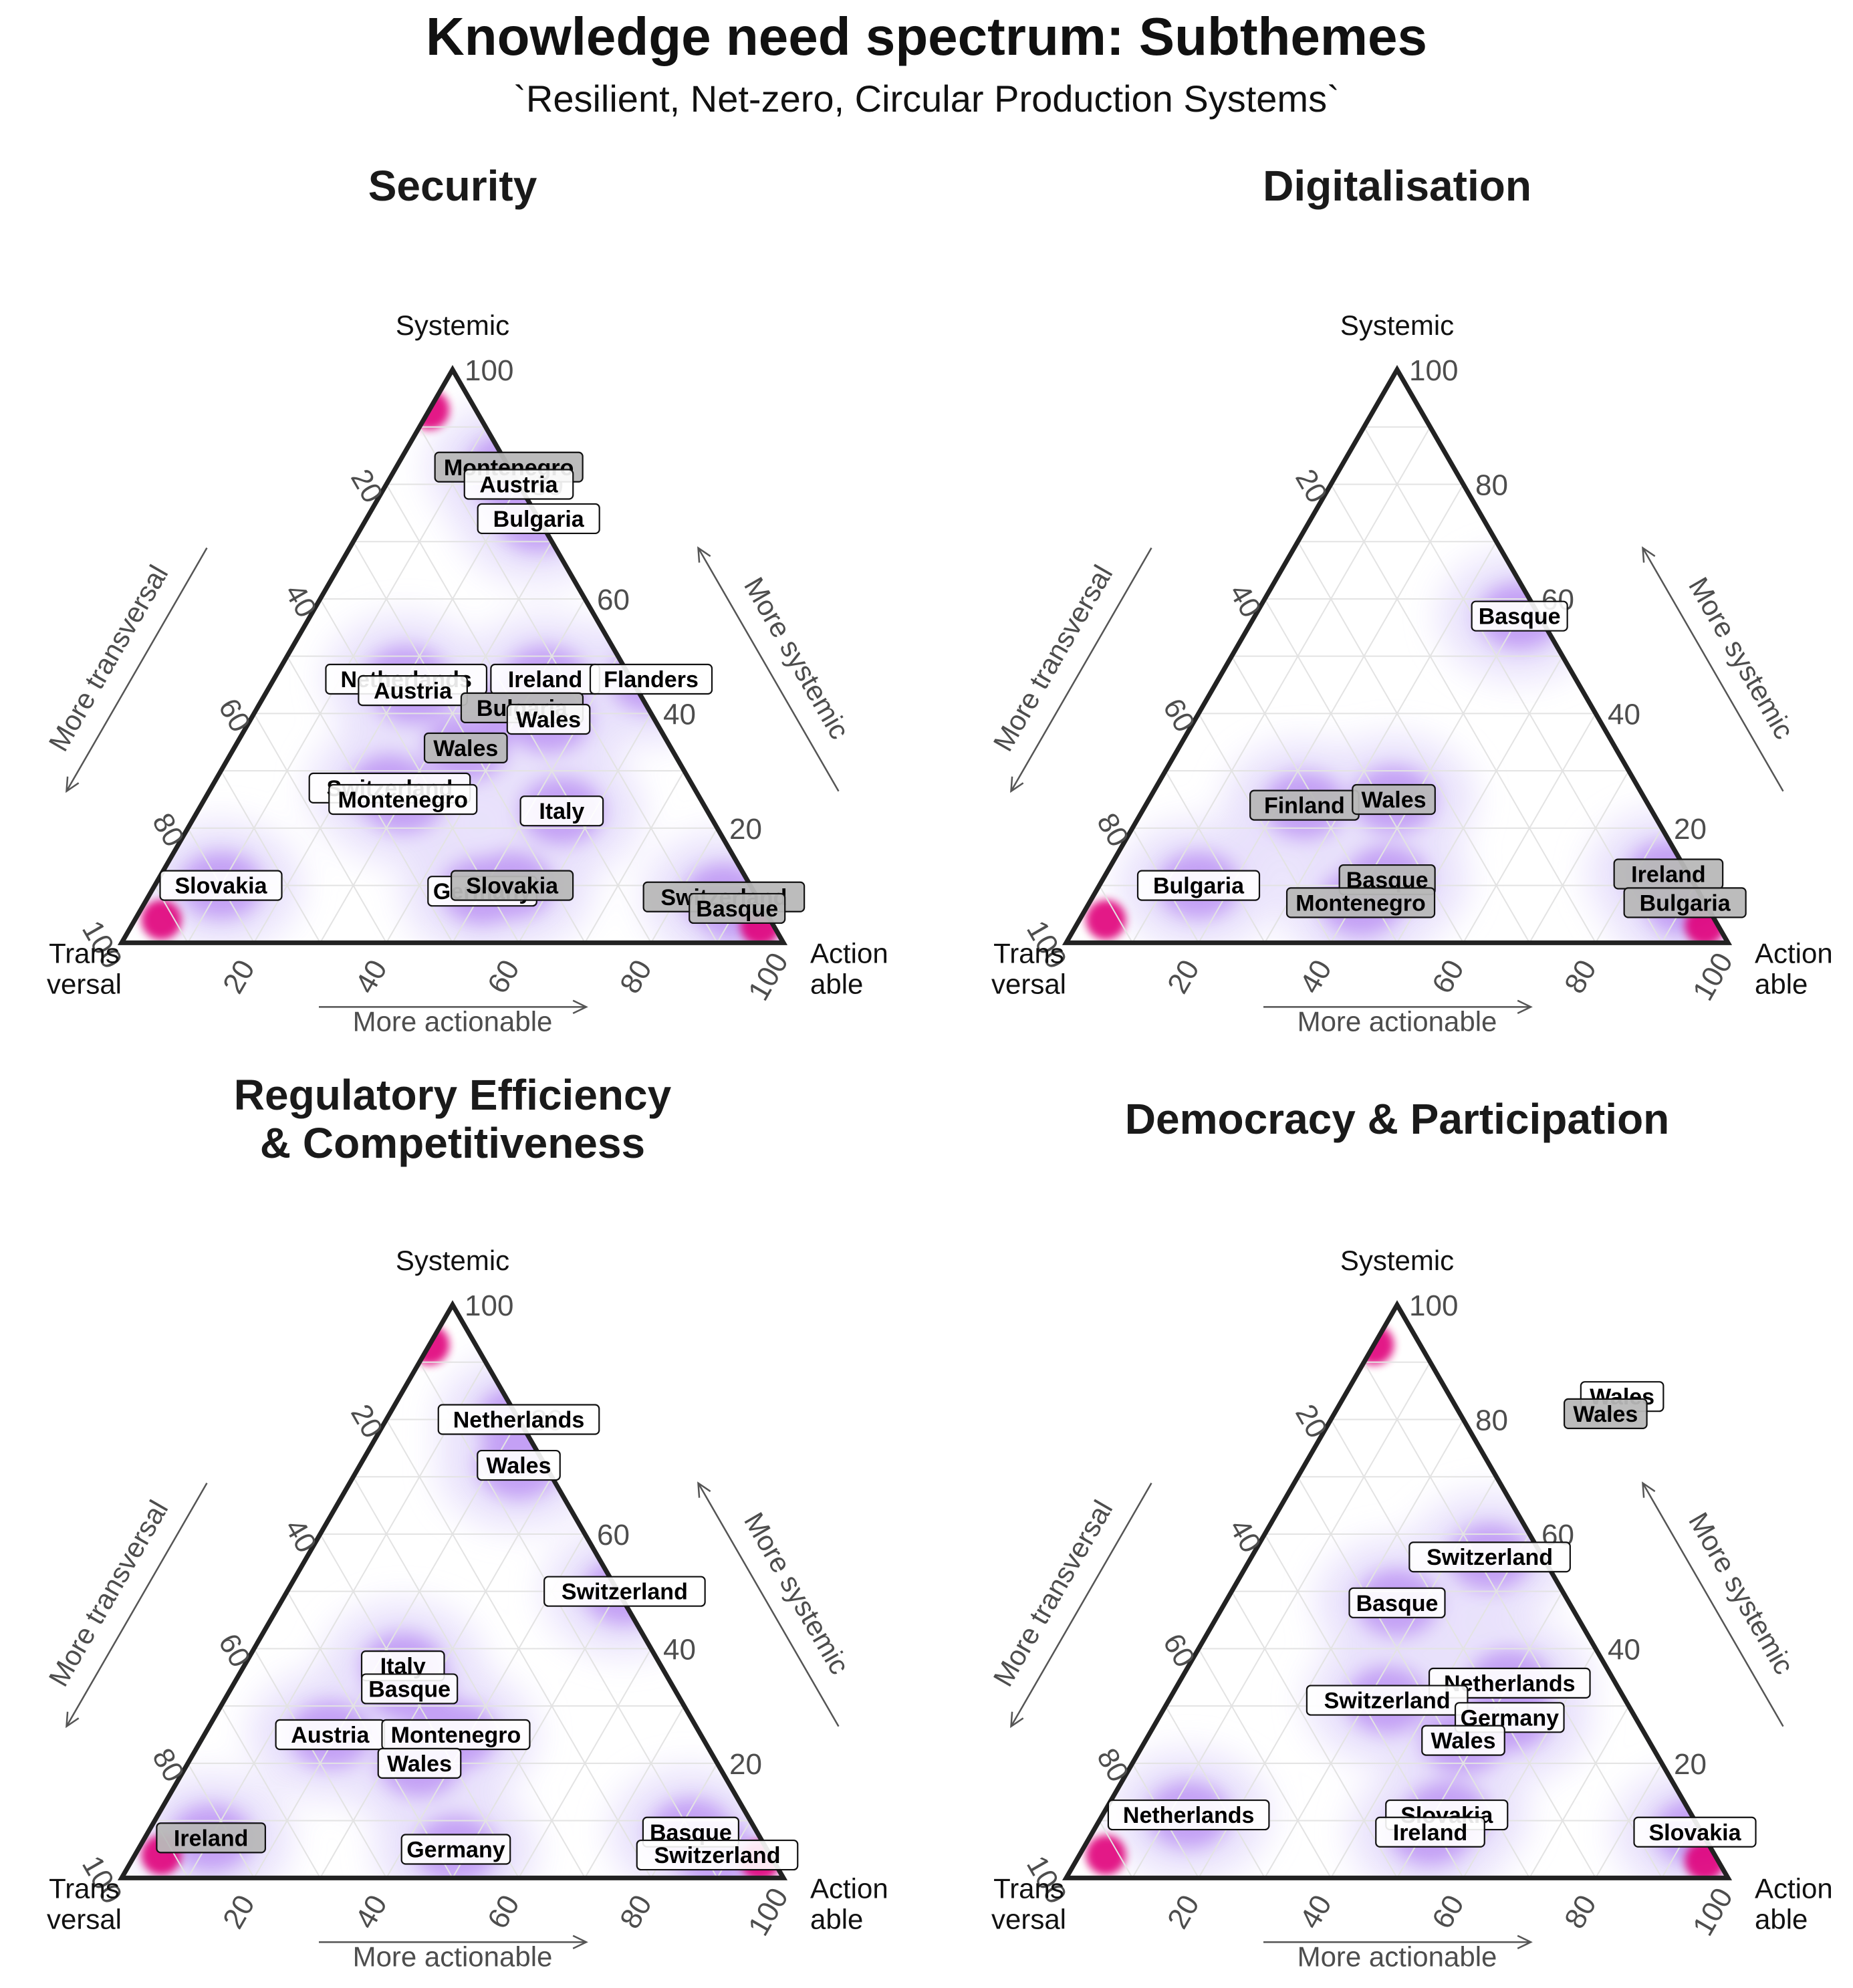 The image size is (1853, 1988). What do you see at coordinates (1649, 554) in the screenshot?
I see `arrow-systemic-head` at bounding box center [1649, 554].